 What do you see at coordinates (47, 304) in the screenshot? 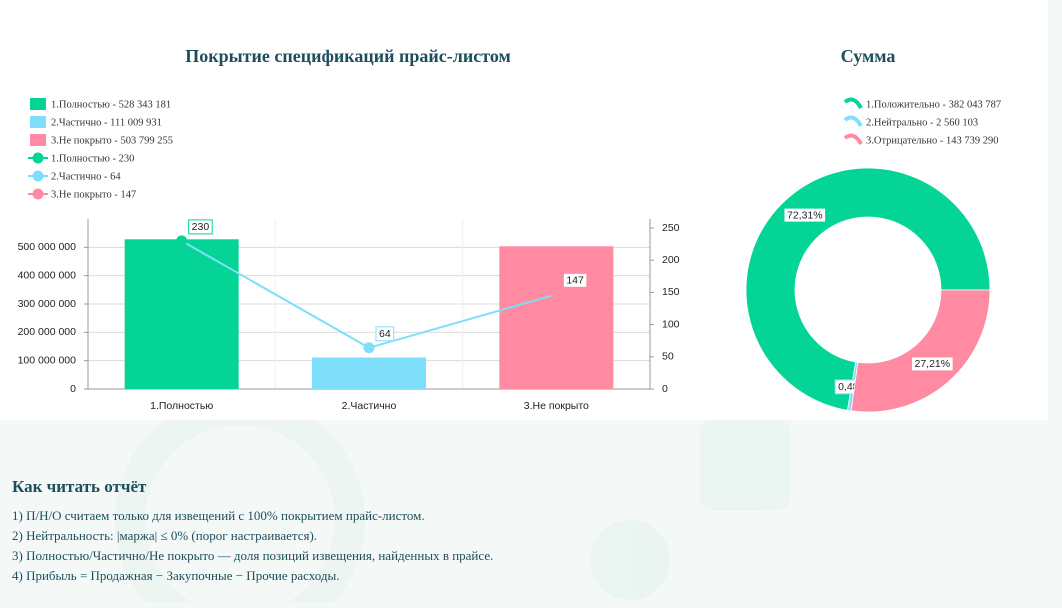
I see `y-tick-label: 300 000 000` at bounding box center [47, 304].